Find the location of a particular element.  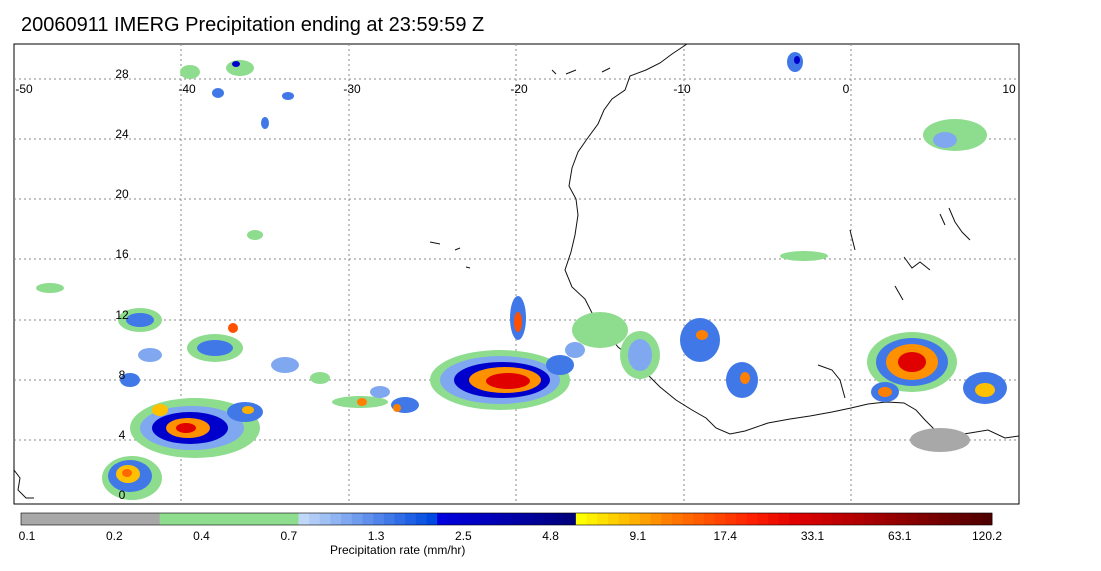

rain-cell-main-atlantic is located at coordinates (507, 353).